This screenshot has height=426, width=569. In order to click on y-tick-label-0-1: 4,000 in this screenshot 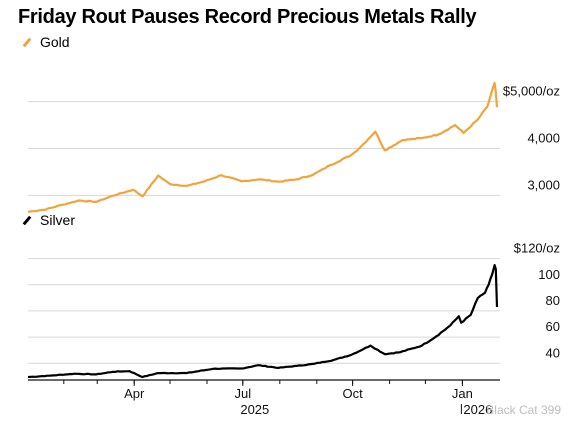, I will do `click(543, 137)`.